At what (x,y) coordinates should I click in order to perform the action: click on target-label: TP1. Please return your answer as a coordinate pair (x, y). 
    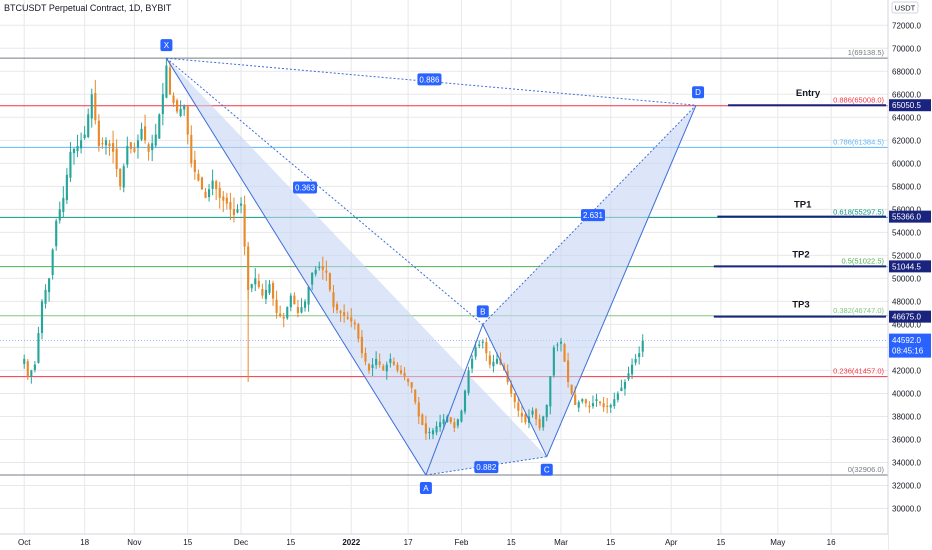
    Looking at the image, I should click on (803, 205).